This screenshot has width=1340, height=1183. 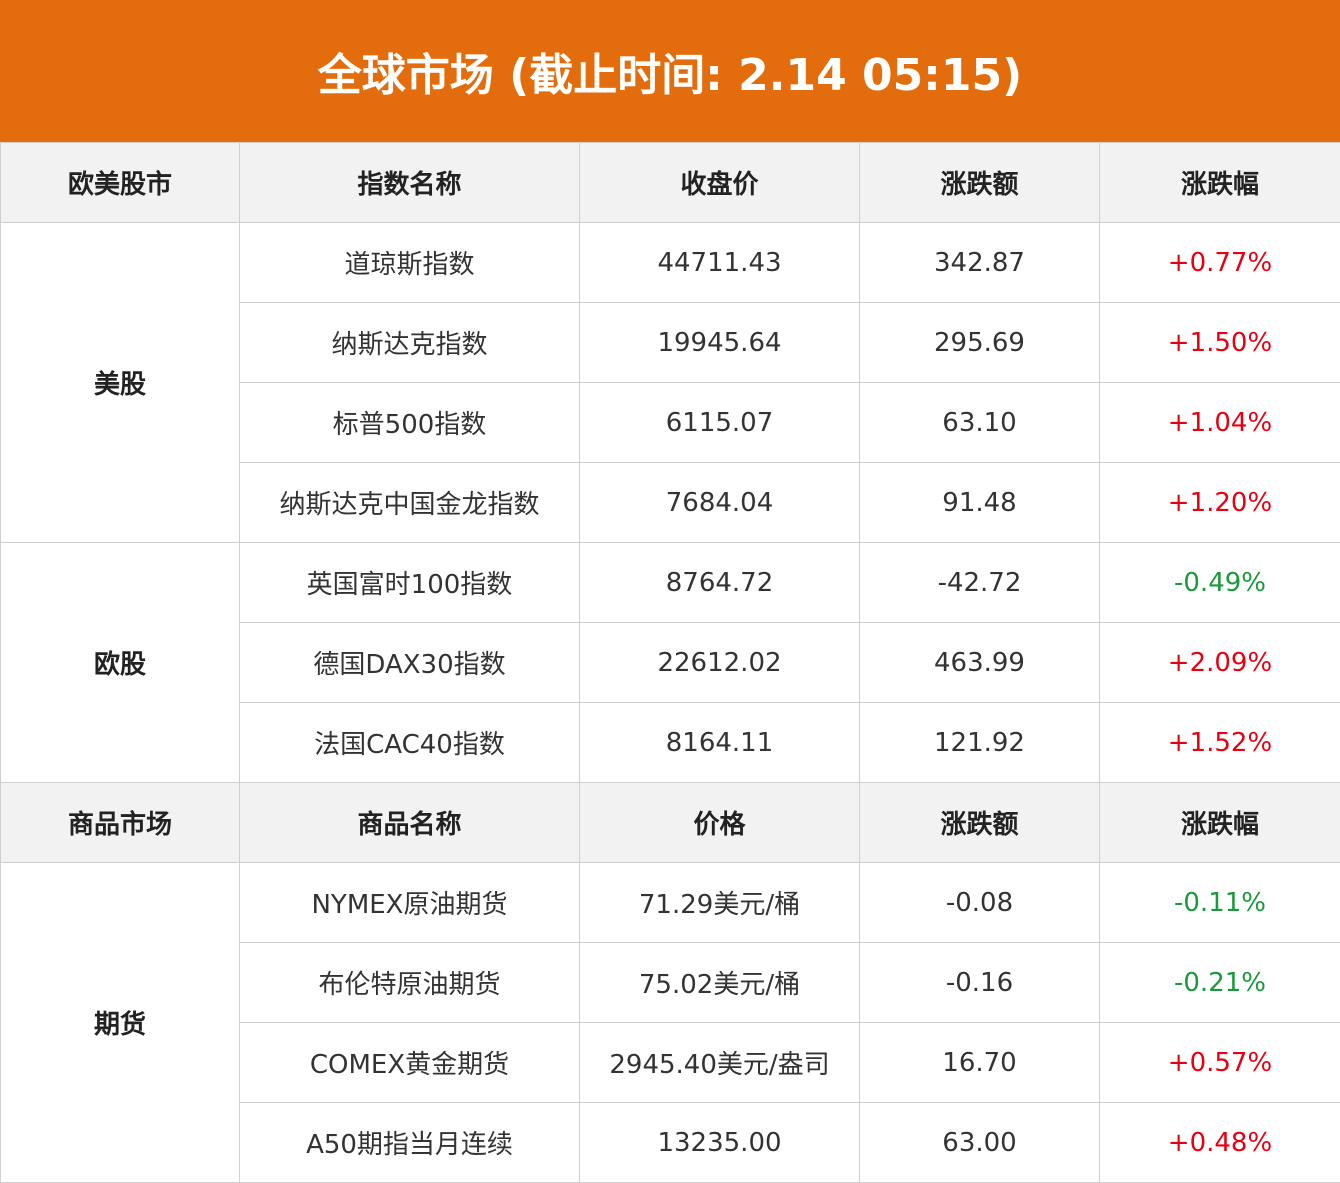 What do you see at coordinates (410, 503) in the screenshot?
I see `name-cell: 纳斯达克中国金龙指数` at bounding box center [410, 503].